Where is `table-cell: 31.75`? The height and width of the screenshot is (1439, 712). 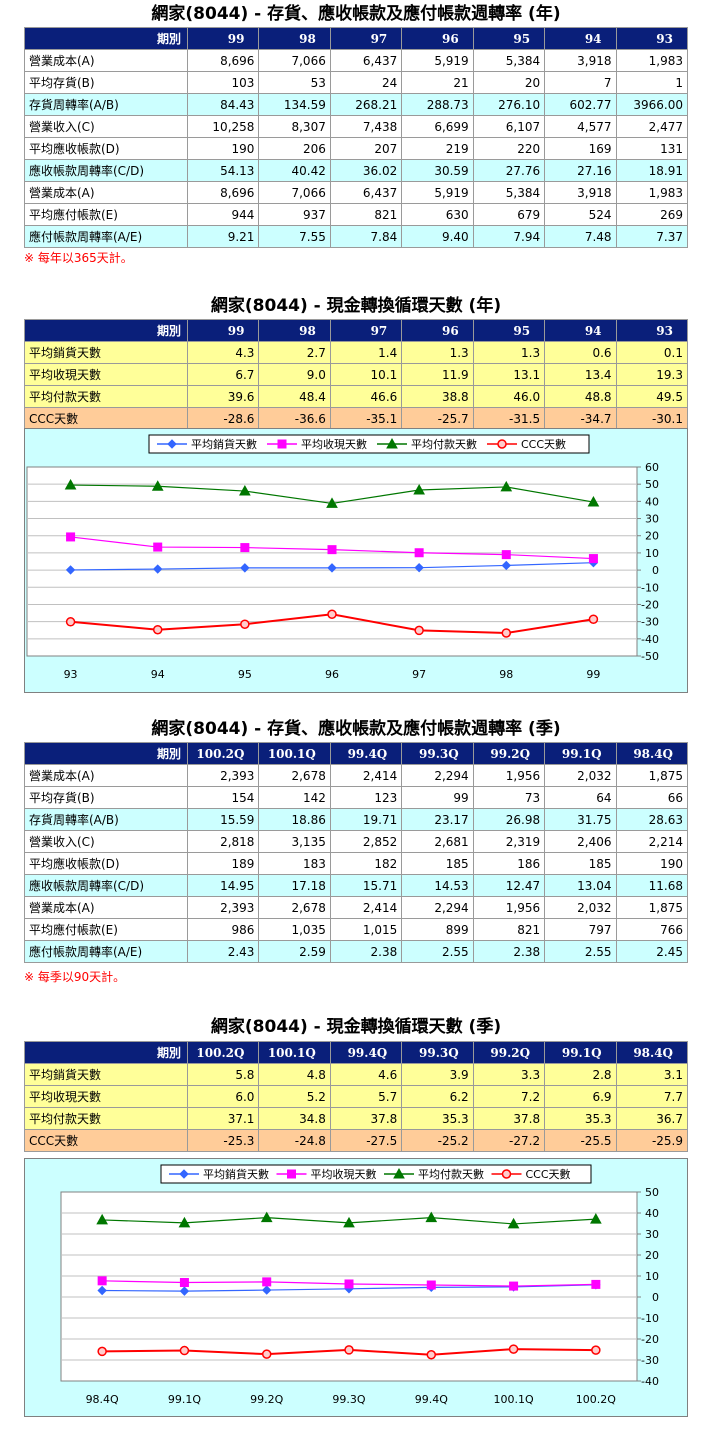 table-cell: 31.75 is located at coordinates (580, 819).